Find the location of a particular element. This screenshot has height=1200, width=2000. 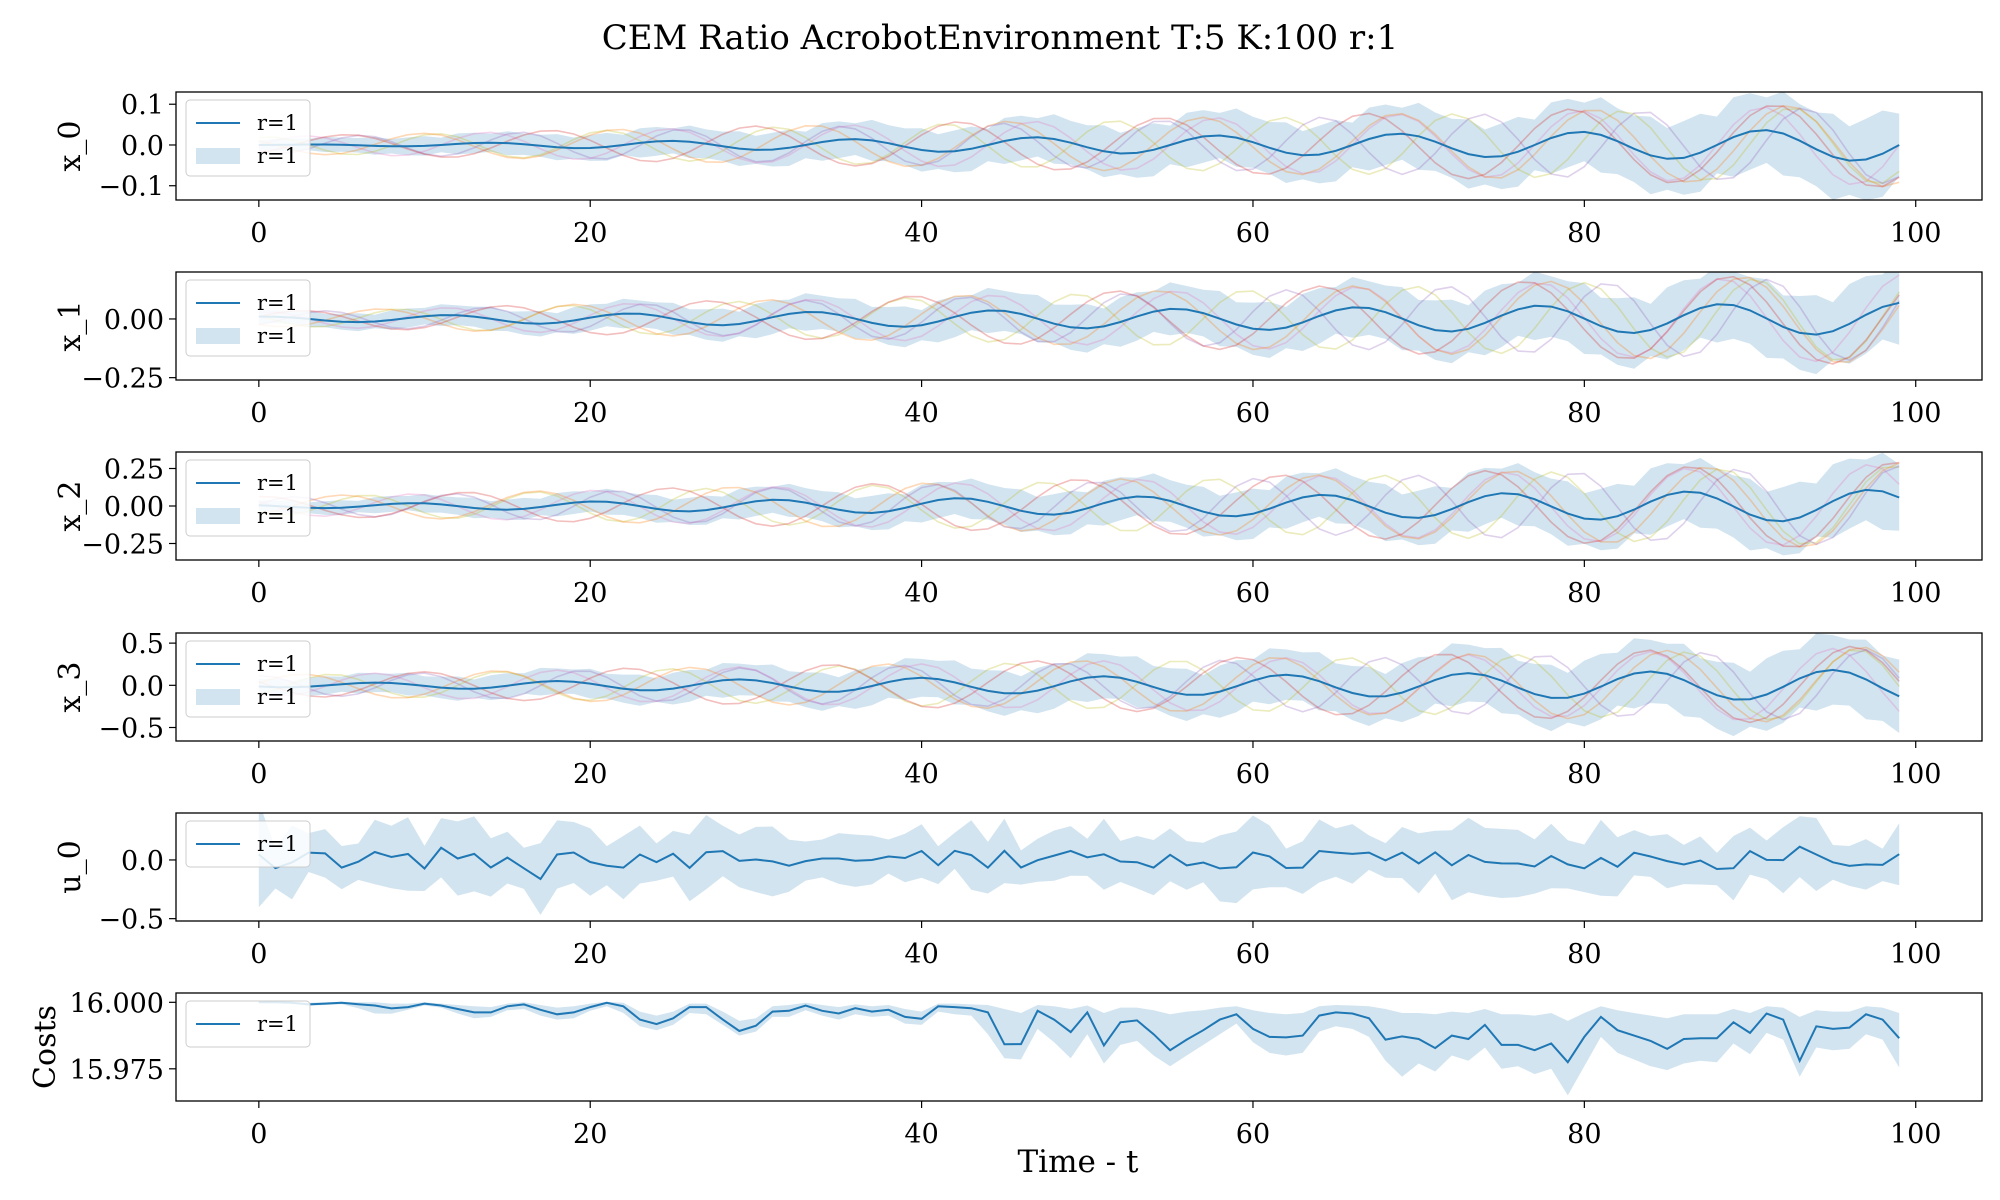

y-axis-label: u_0 is located at coordinates (70, 866).